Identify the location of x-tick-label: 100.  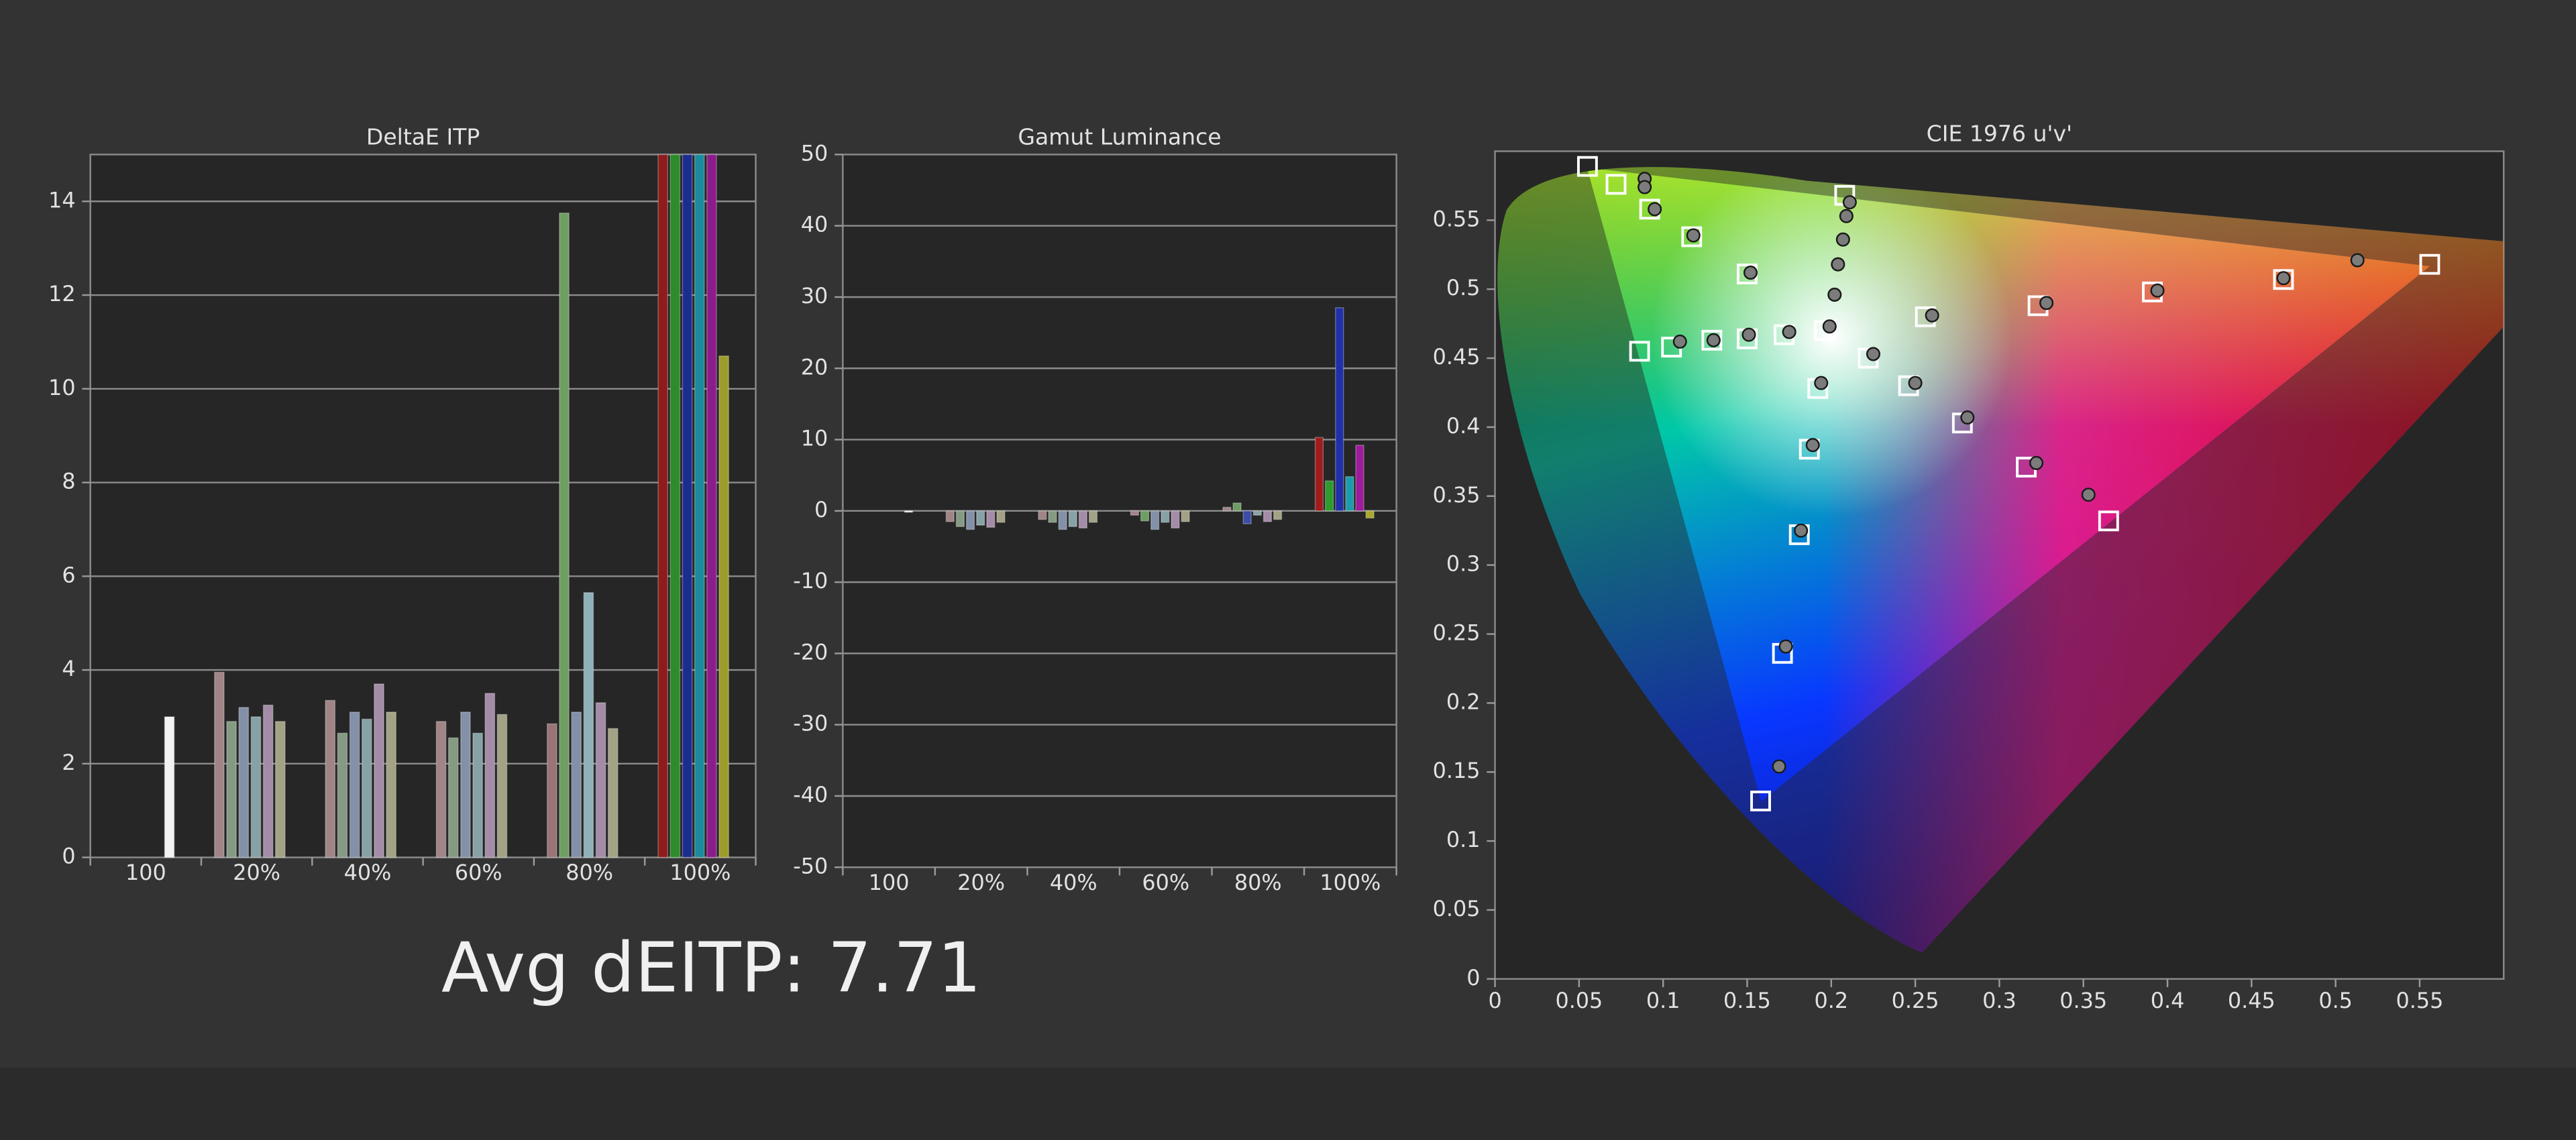
(145, 872).